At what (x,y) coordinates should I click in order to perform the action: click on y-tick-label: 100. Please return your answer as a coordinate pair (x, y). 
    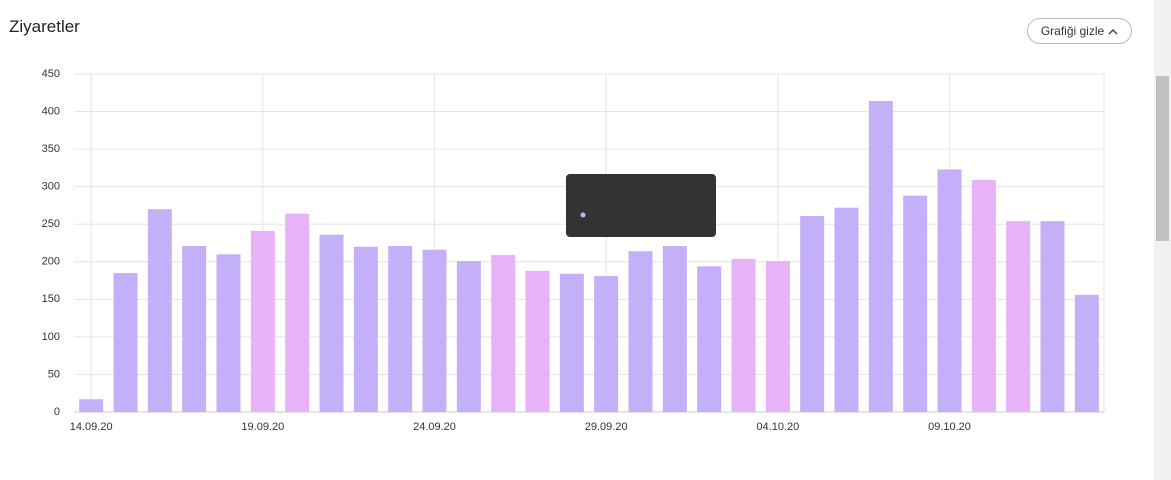
    Looking at the image, I should click on (51, 337).